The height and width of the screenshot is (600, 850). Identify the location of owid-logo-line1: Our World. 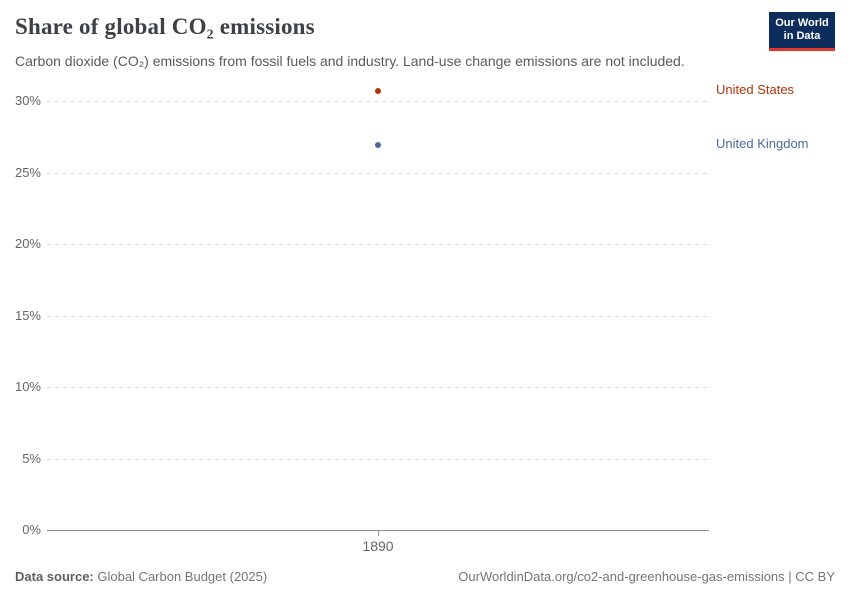
(802, 23).